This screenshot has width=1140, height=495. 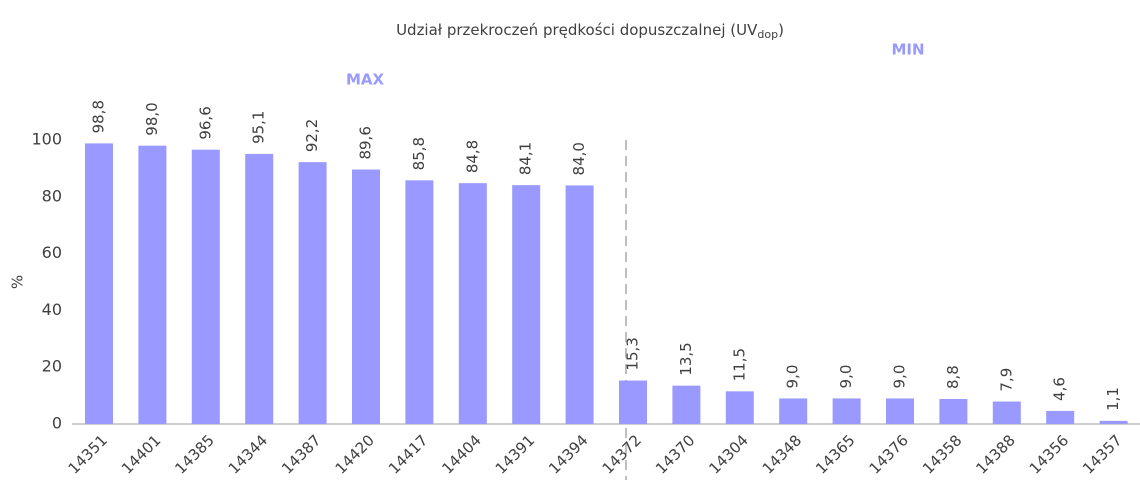 I want to click on y-tick-label: 60, so click(x=52, y=252).